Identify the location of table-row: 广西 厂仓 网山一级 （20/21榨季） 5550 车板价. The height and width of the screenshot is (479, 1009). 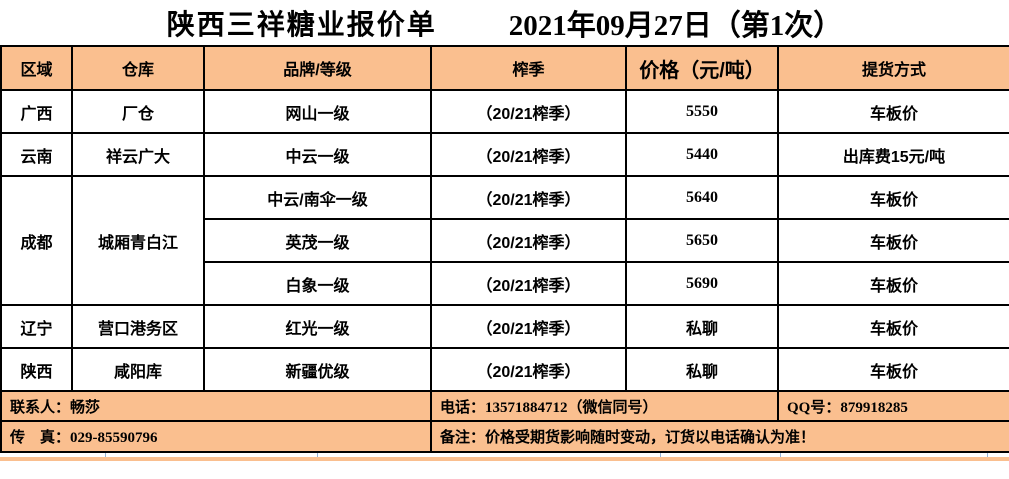
(504, 111).